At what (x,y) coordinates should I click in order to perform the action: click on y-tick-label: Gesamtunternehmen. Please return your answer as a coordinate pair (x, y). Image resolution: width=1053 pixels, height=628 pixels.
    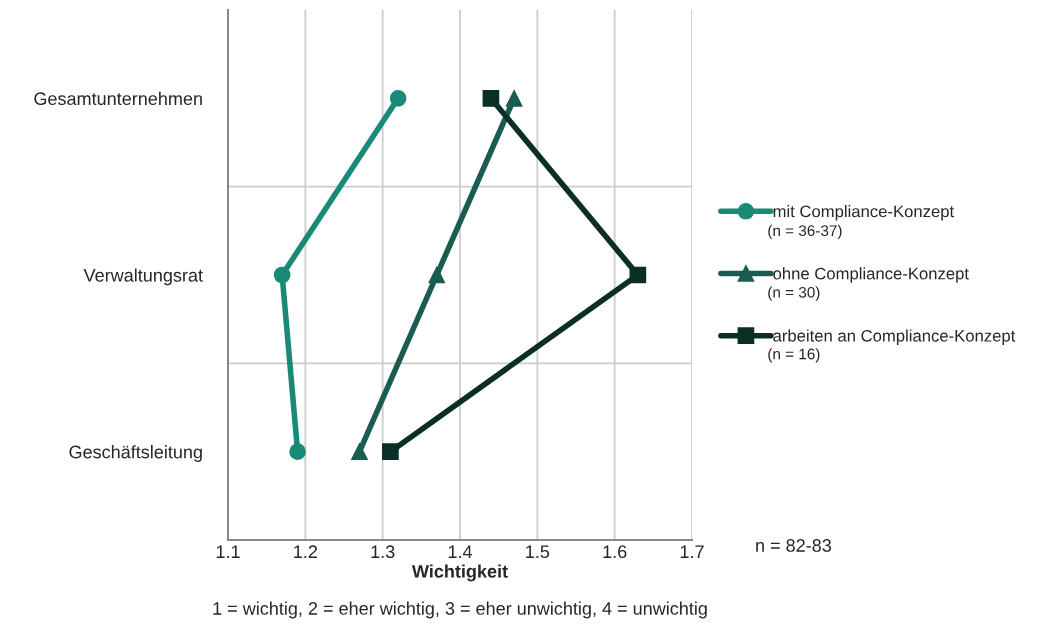
    Looking at the image, I should click on (118, 98).